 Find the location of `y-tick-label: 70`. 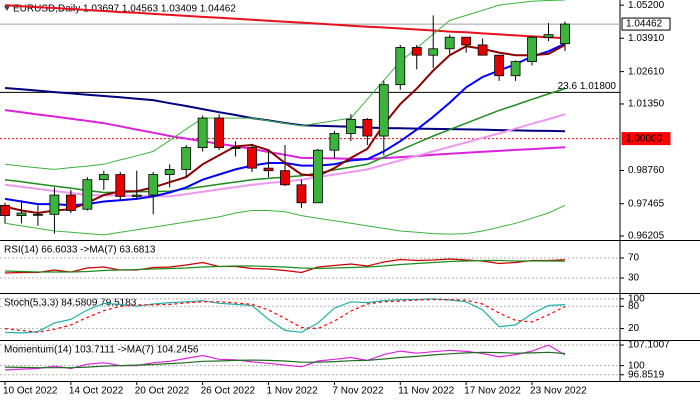

y-tick-label: 70 is located at coordinates (634, 258).